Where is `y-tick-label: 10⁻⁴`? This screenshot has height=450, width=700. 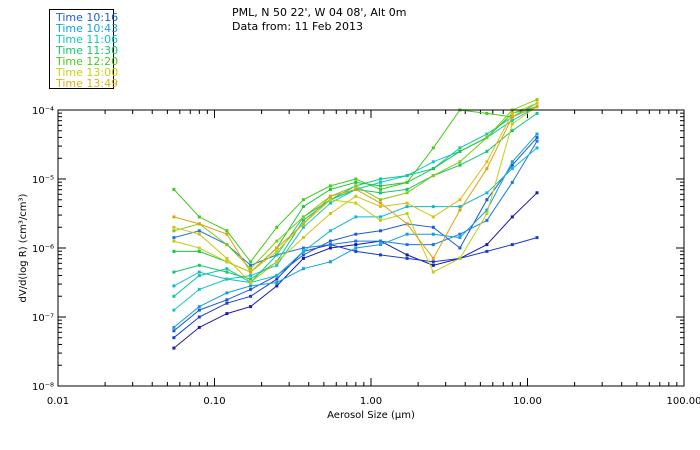
y-tick-label: 10⁻⁴ is located at coordinates (43, 111).